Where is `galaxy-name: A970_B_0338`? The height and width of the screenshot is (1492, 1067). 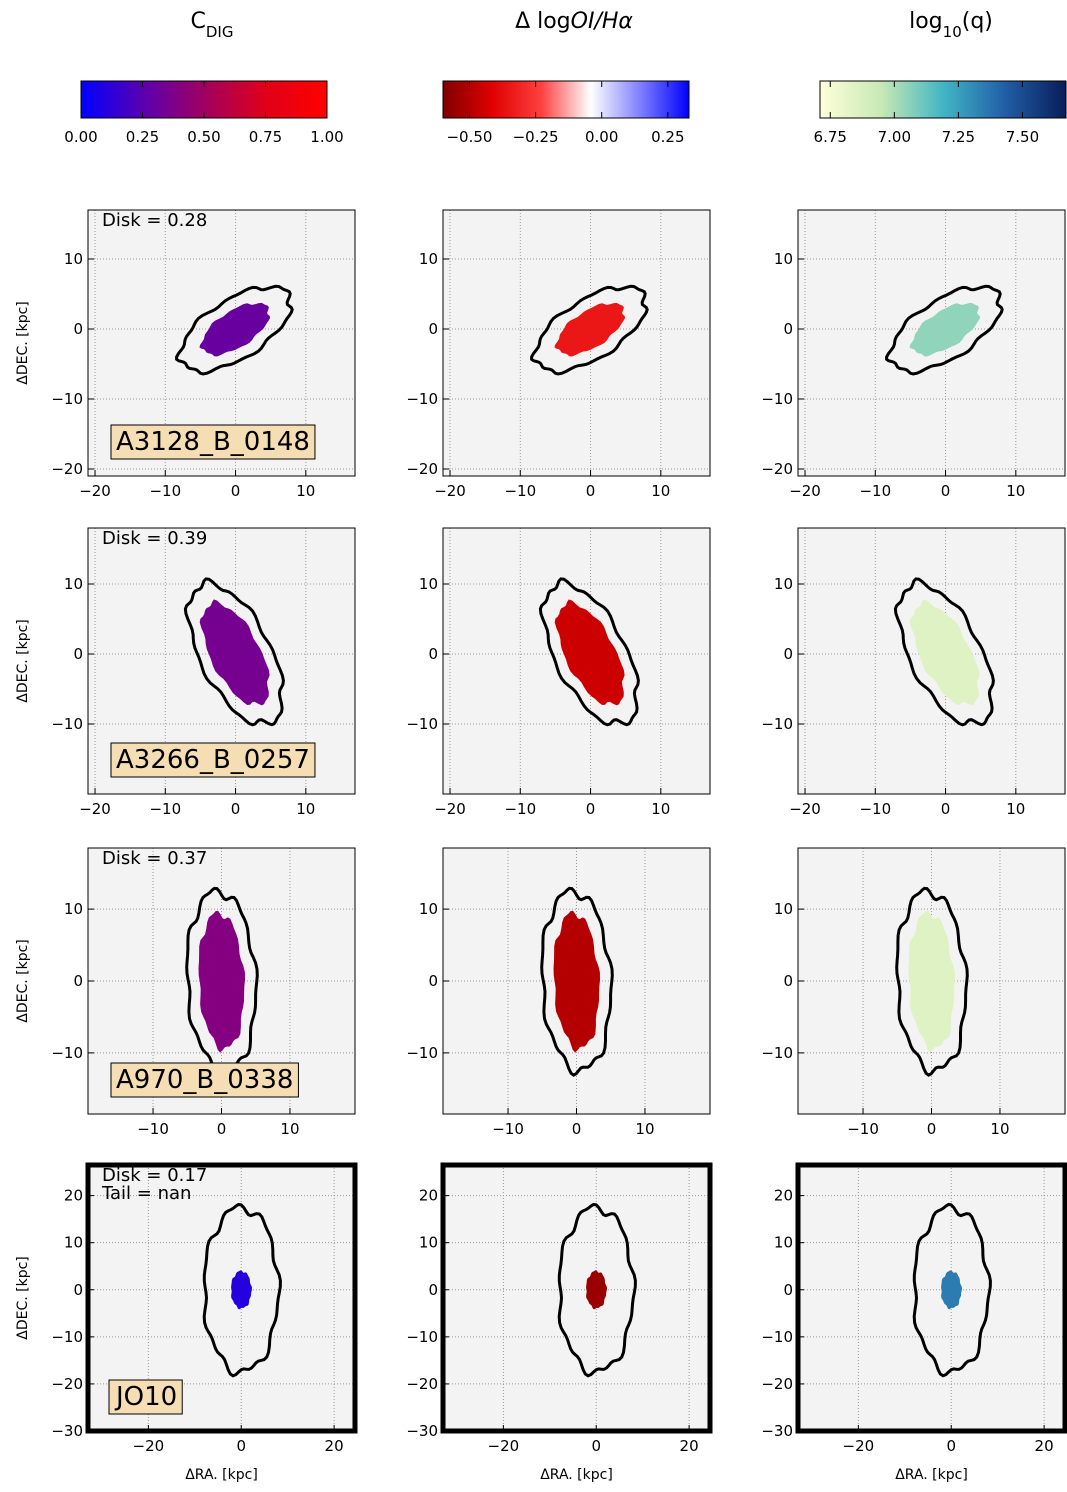 galaxy-name: A970_B_0338 is located at coordinates (204, 1080).